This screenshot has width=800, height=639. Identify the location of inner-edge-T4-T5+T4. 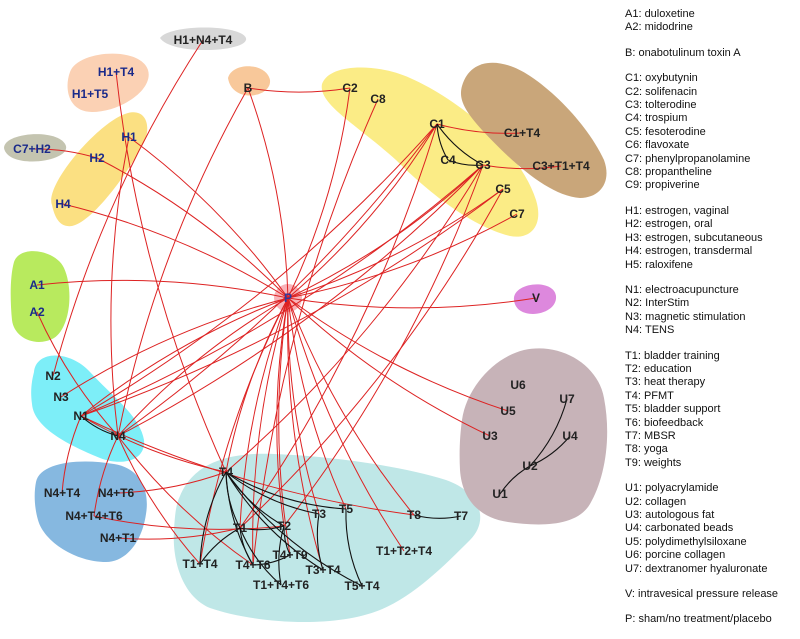
(294, 529).